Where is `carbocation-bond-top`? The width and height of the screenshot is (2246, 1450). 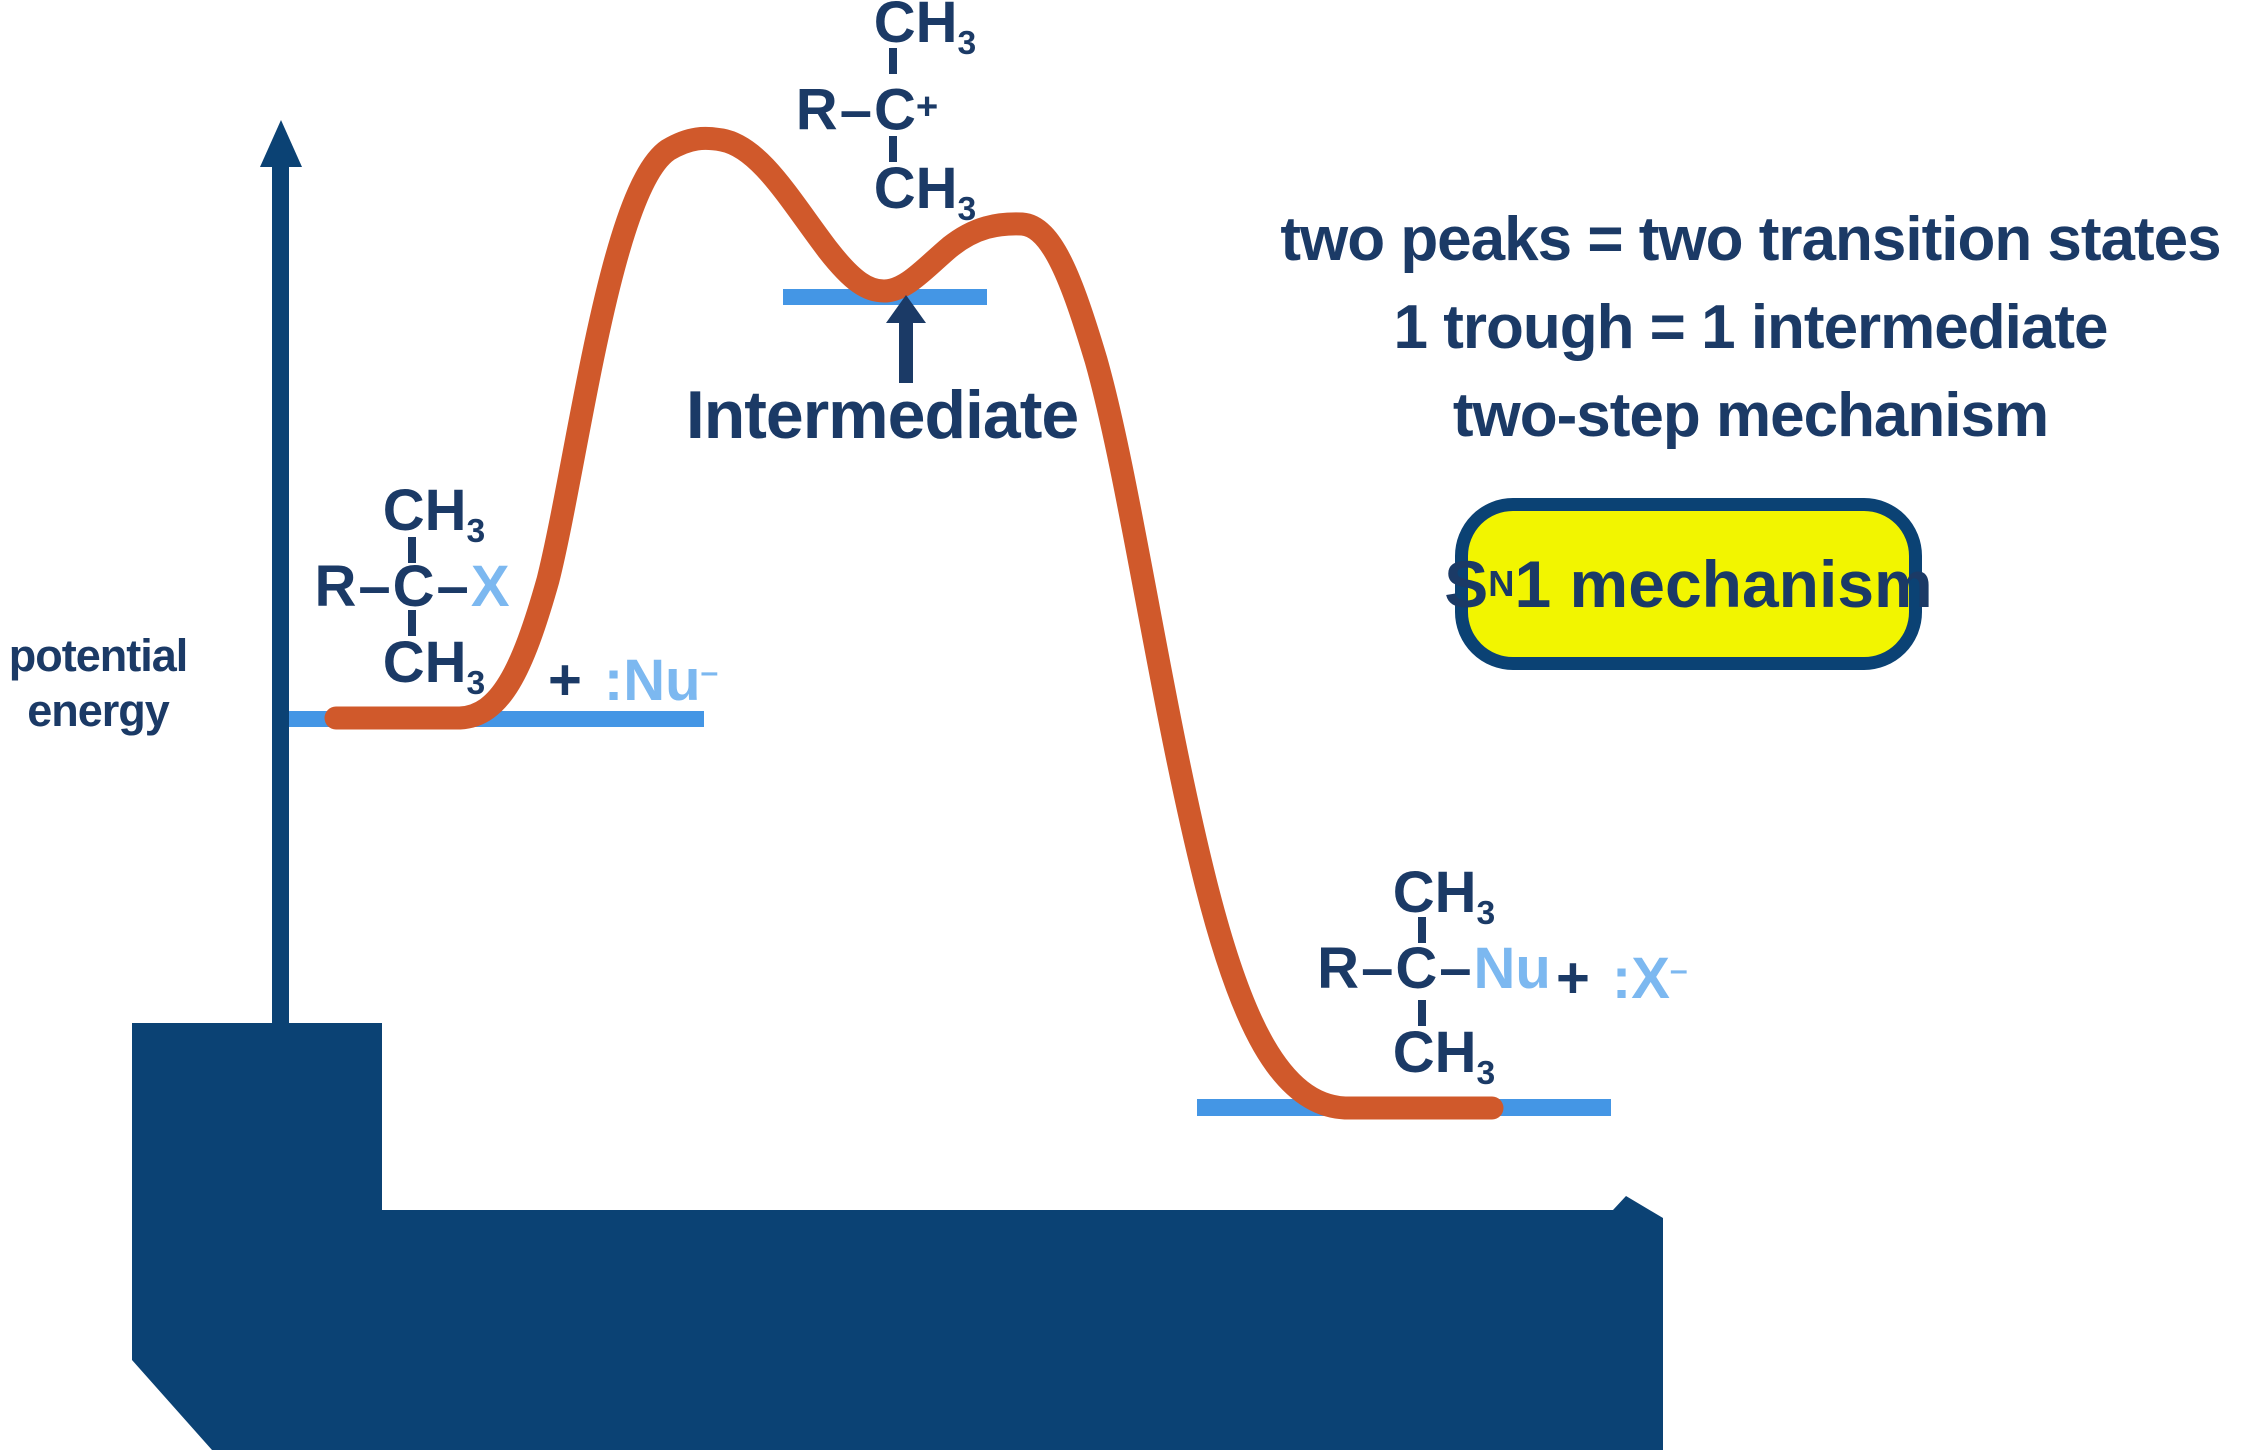 carbocation-bond-top is located at coordinates (893, 61).